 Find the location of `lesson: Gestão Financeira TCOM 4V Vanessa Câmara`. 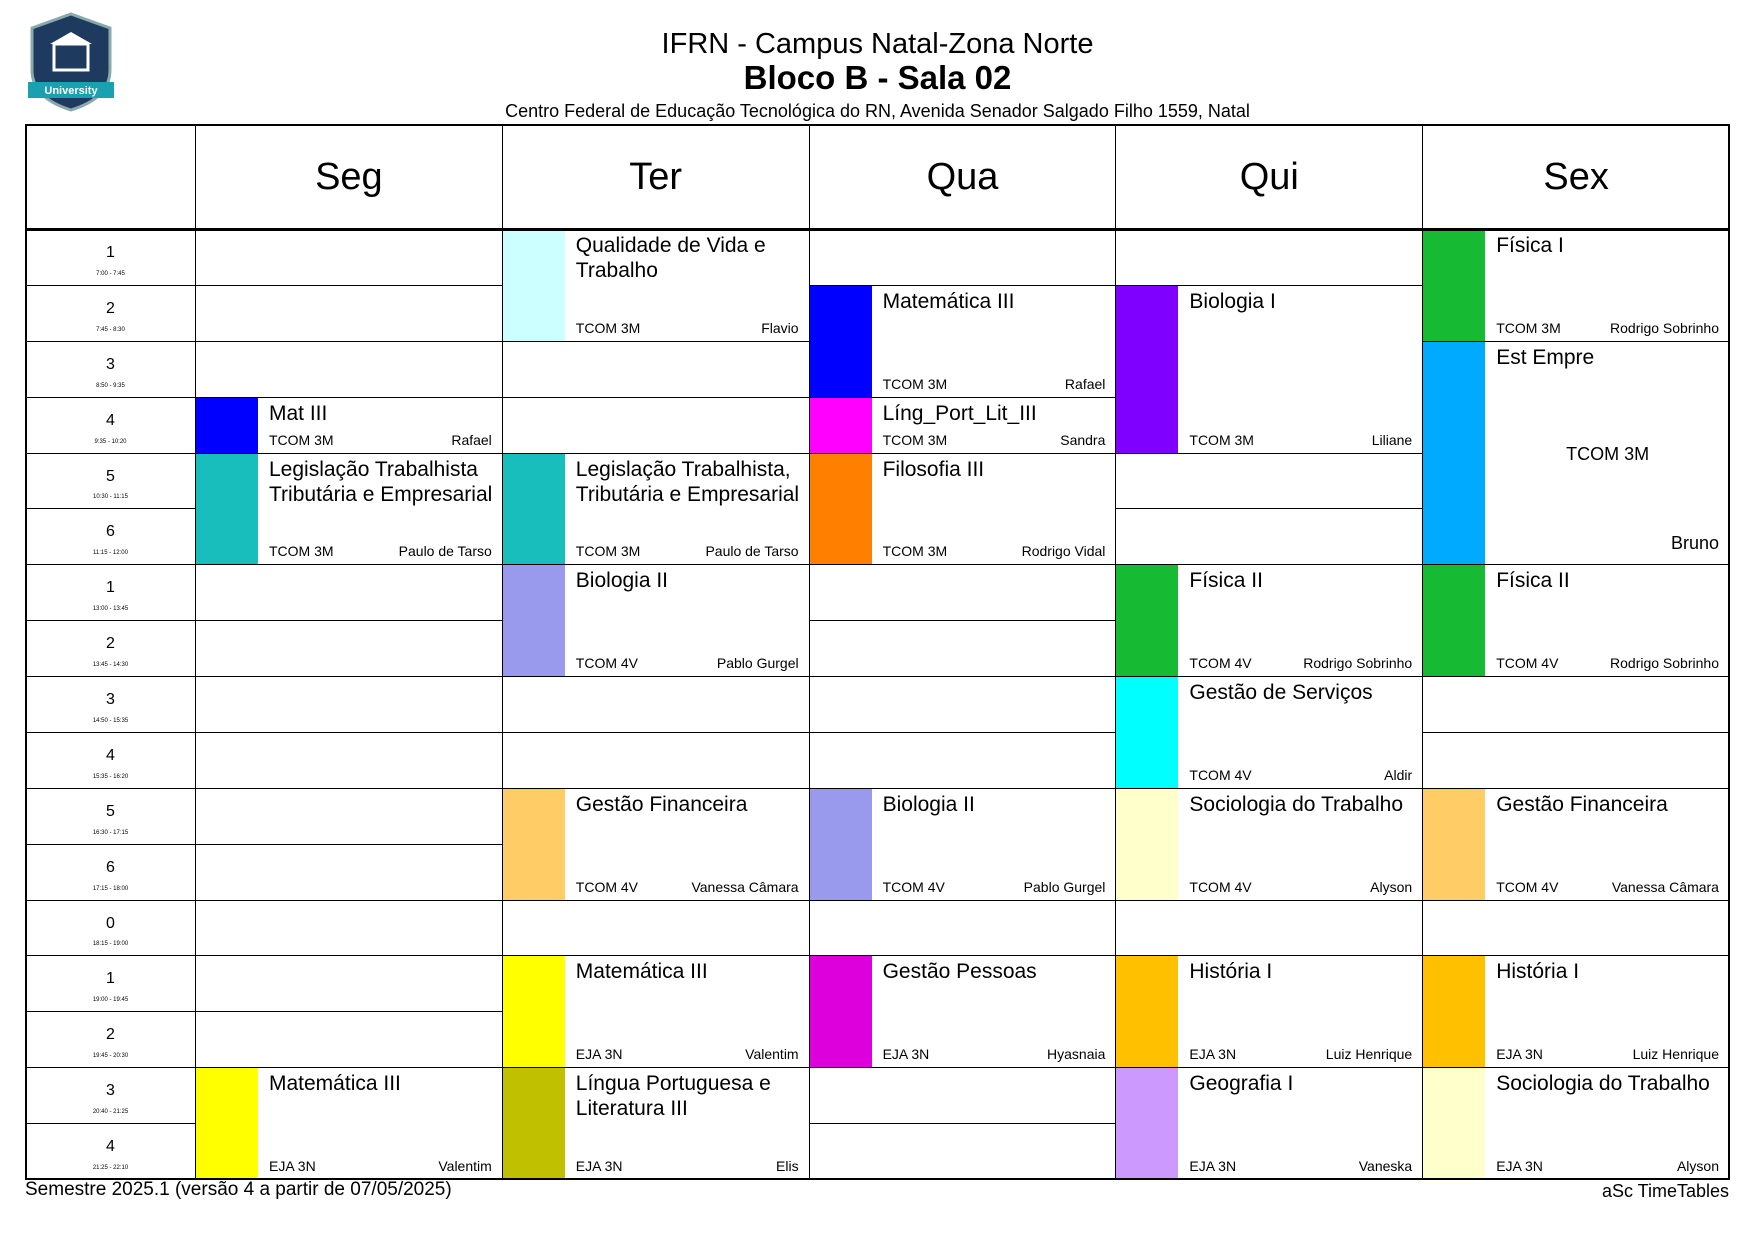

lesson: Gestão Financeira TCOM 4V Vanessa Câmara is located at coordinates (655, 844).